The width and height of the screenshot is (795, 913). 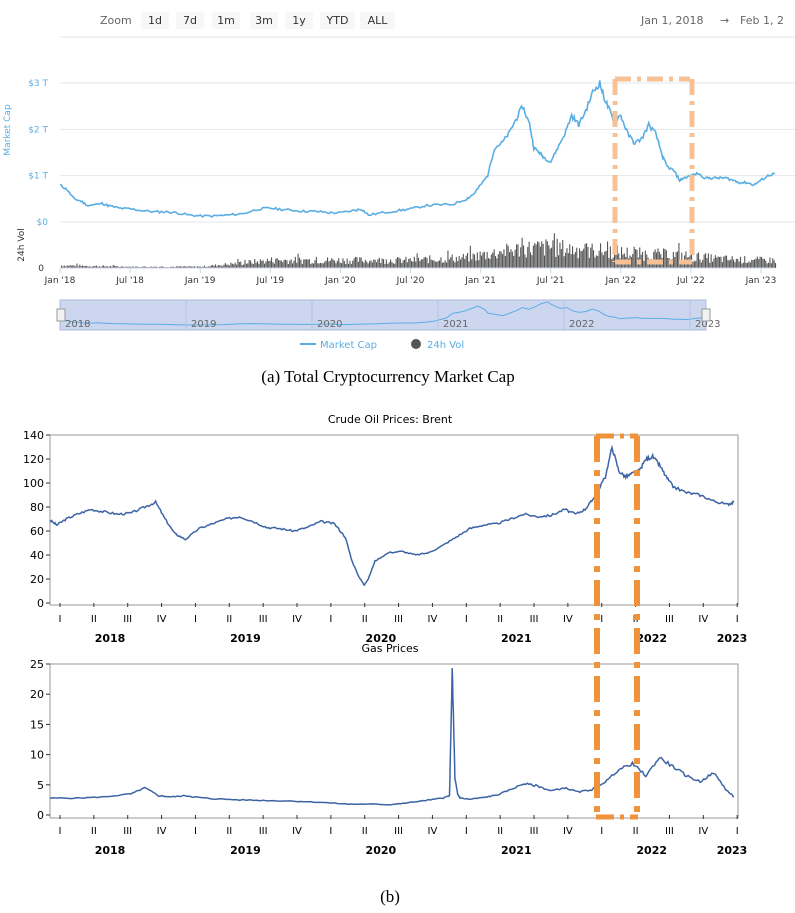 I want to click on date-range-to: Feb 1, 2, so click(x=762, y=20).